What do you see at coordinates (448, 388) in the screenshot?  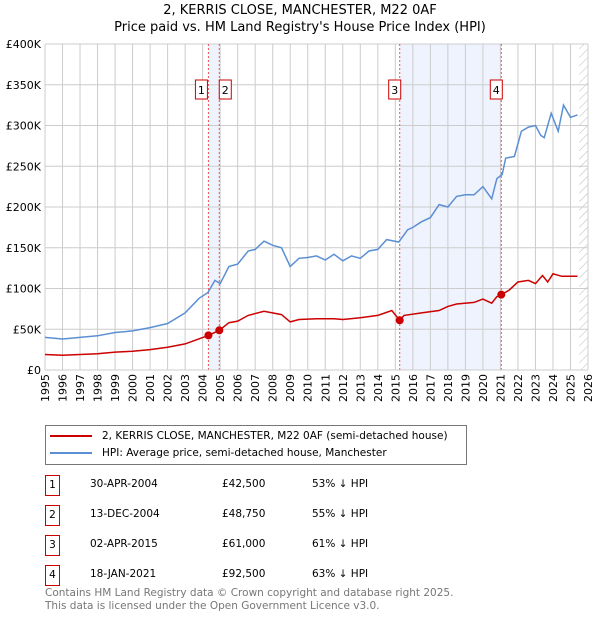 I see `x-tick-label: 2018` at bounding box center [448, 388].